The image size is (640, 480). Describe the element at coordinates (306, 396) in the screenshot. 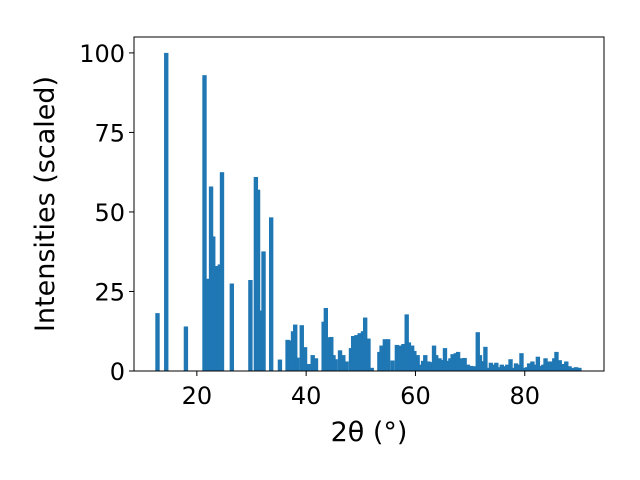

I see `x-tick-label: 40` at that location.